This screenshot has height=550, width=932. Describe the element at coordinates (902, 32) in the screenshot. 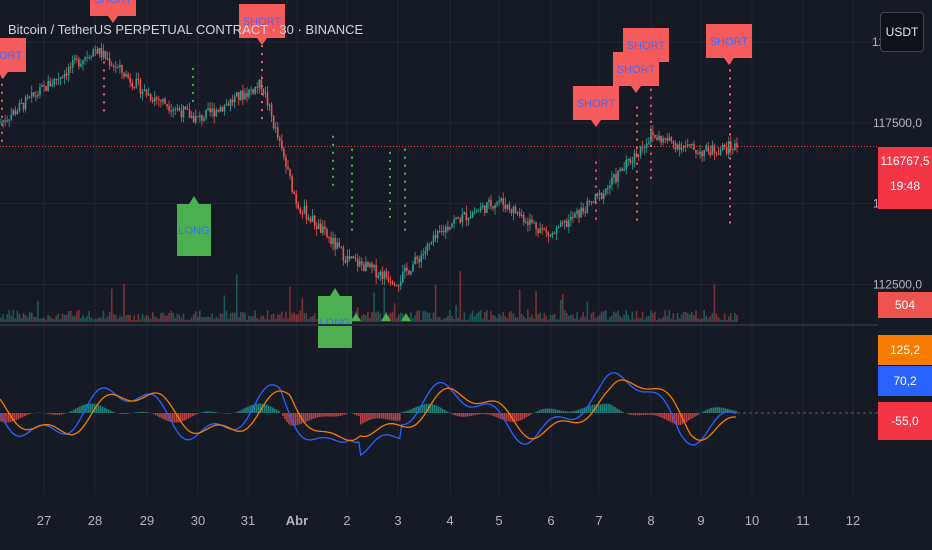

I see `currency-button: USDT` at that location.